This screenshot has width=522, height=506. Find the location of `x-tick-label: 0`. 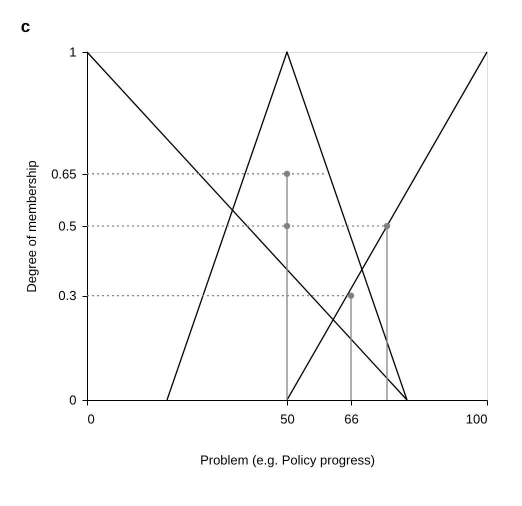

x-tick-label: 0 is located at coordinates (91, 419).